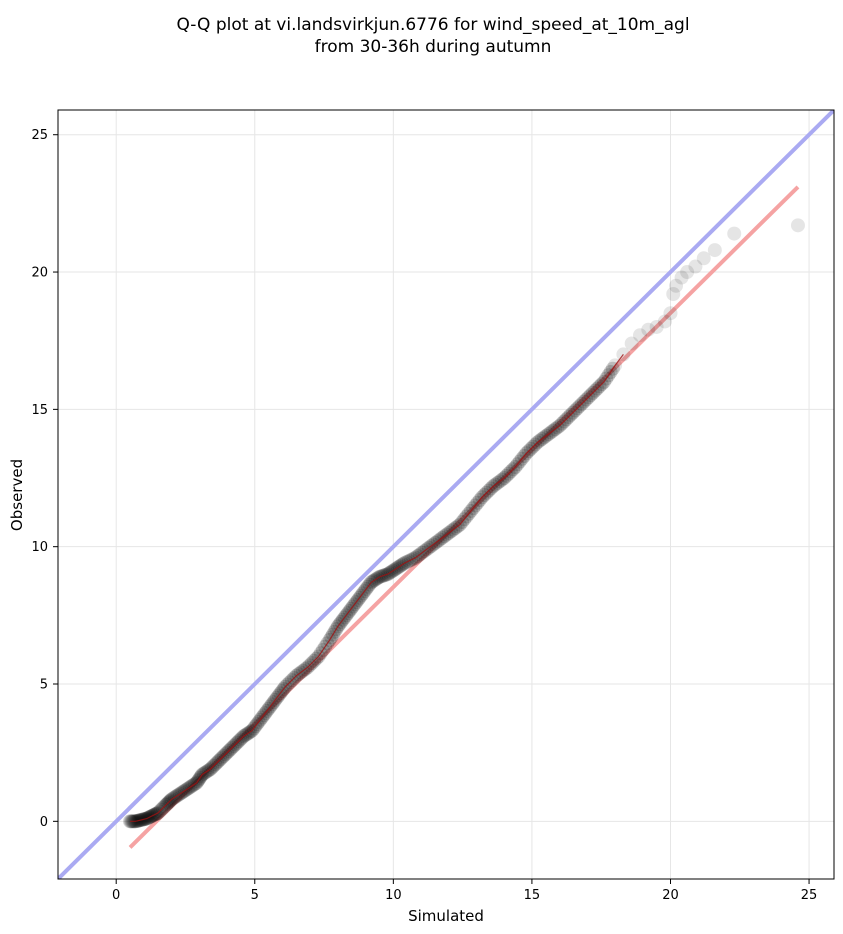  Describe the element at coordinates (809, 895) in the screenshot. I see `x-tick-label: 25` at that location.